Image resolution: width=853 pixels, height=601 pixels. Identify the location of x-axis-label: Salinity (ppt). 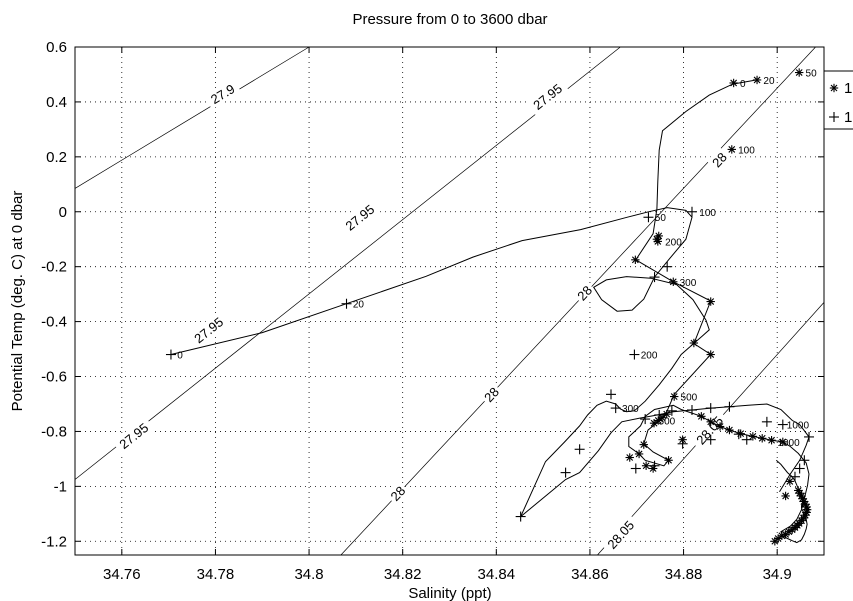
(449, 593).